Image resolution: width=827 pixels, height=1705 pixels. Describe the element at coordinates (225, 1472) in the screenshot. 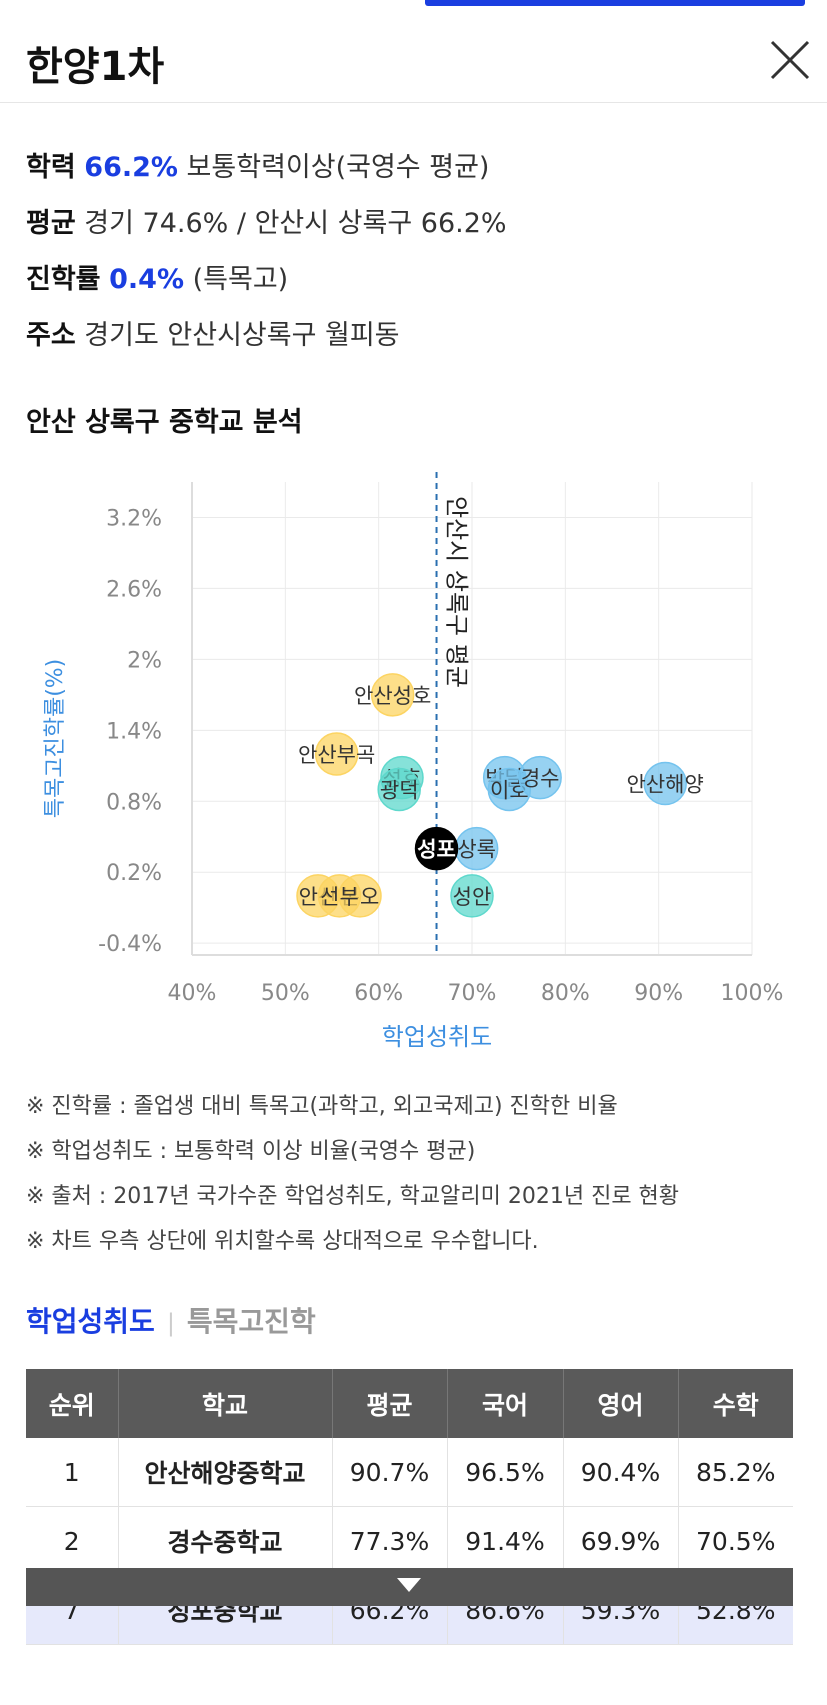

I see `cell-school: 안산해양중학교` at that location.